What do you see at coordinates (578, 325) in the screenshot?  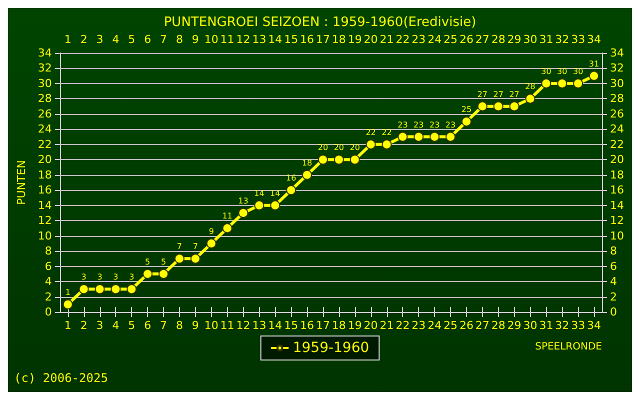 I see `x2-tick-label: 33` at bounding box center [578, 325].